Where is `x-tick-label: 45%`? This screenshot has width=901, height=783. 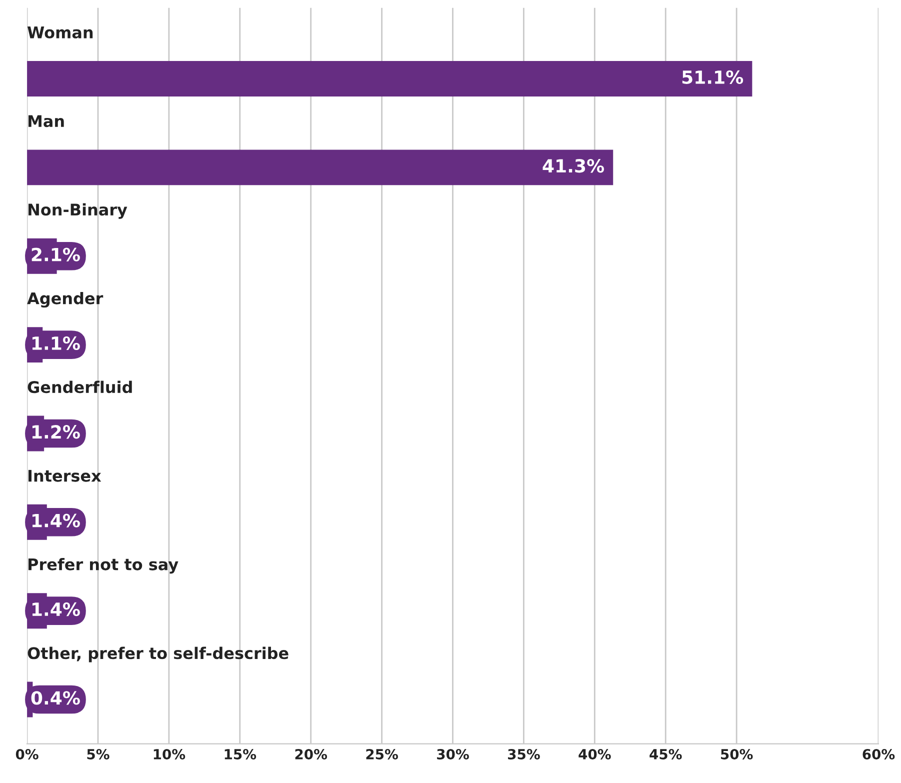 x-tick-label: 45% is located at coordinates (666, 754).